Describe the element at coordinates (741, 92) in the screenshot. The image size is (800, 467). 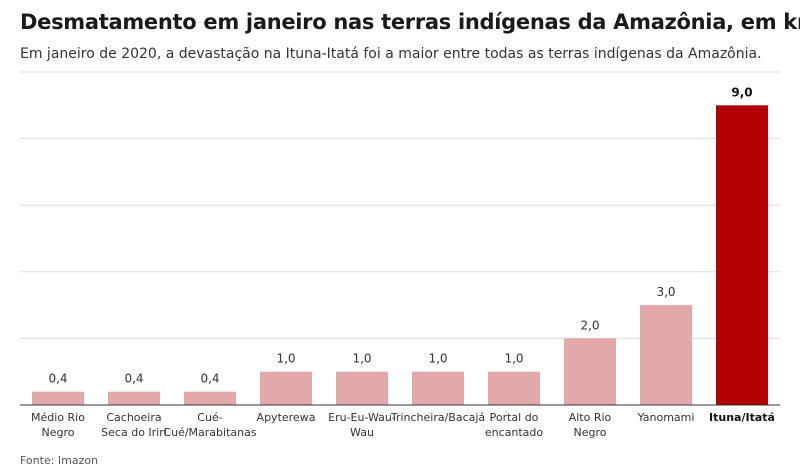
I see `value-label: 9,0` at that location.